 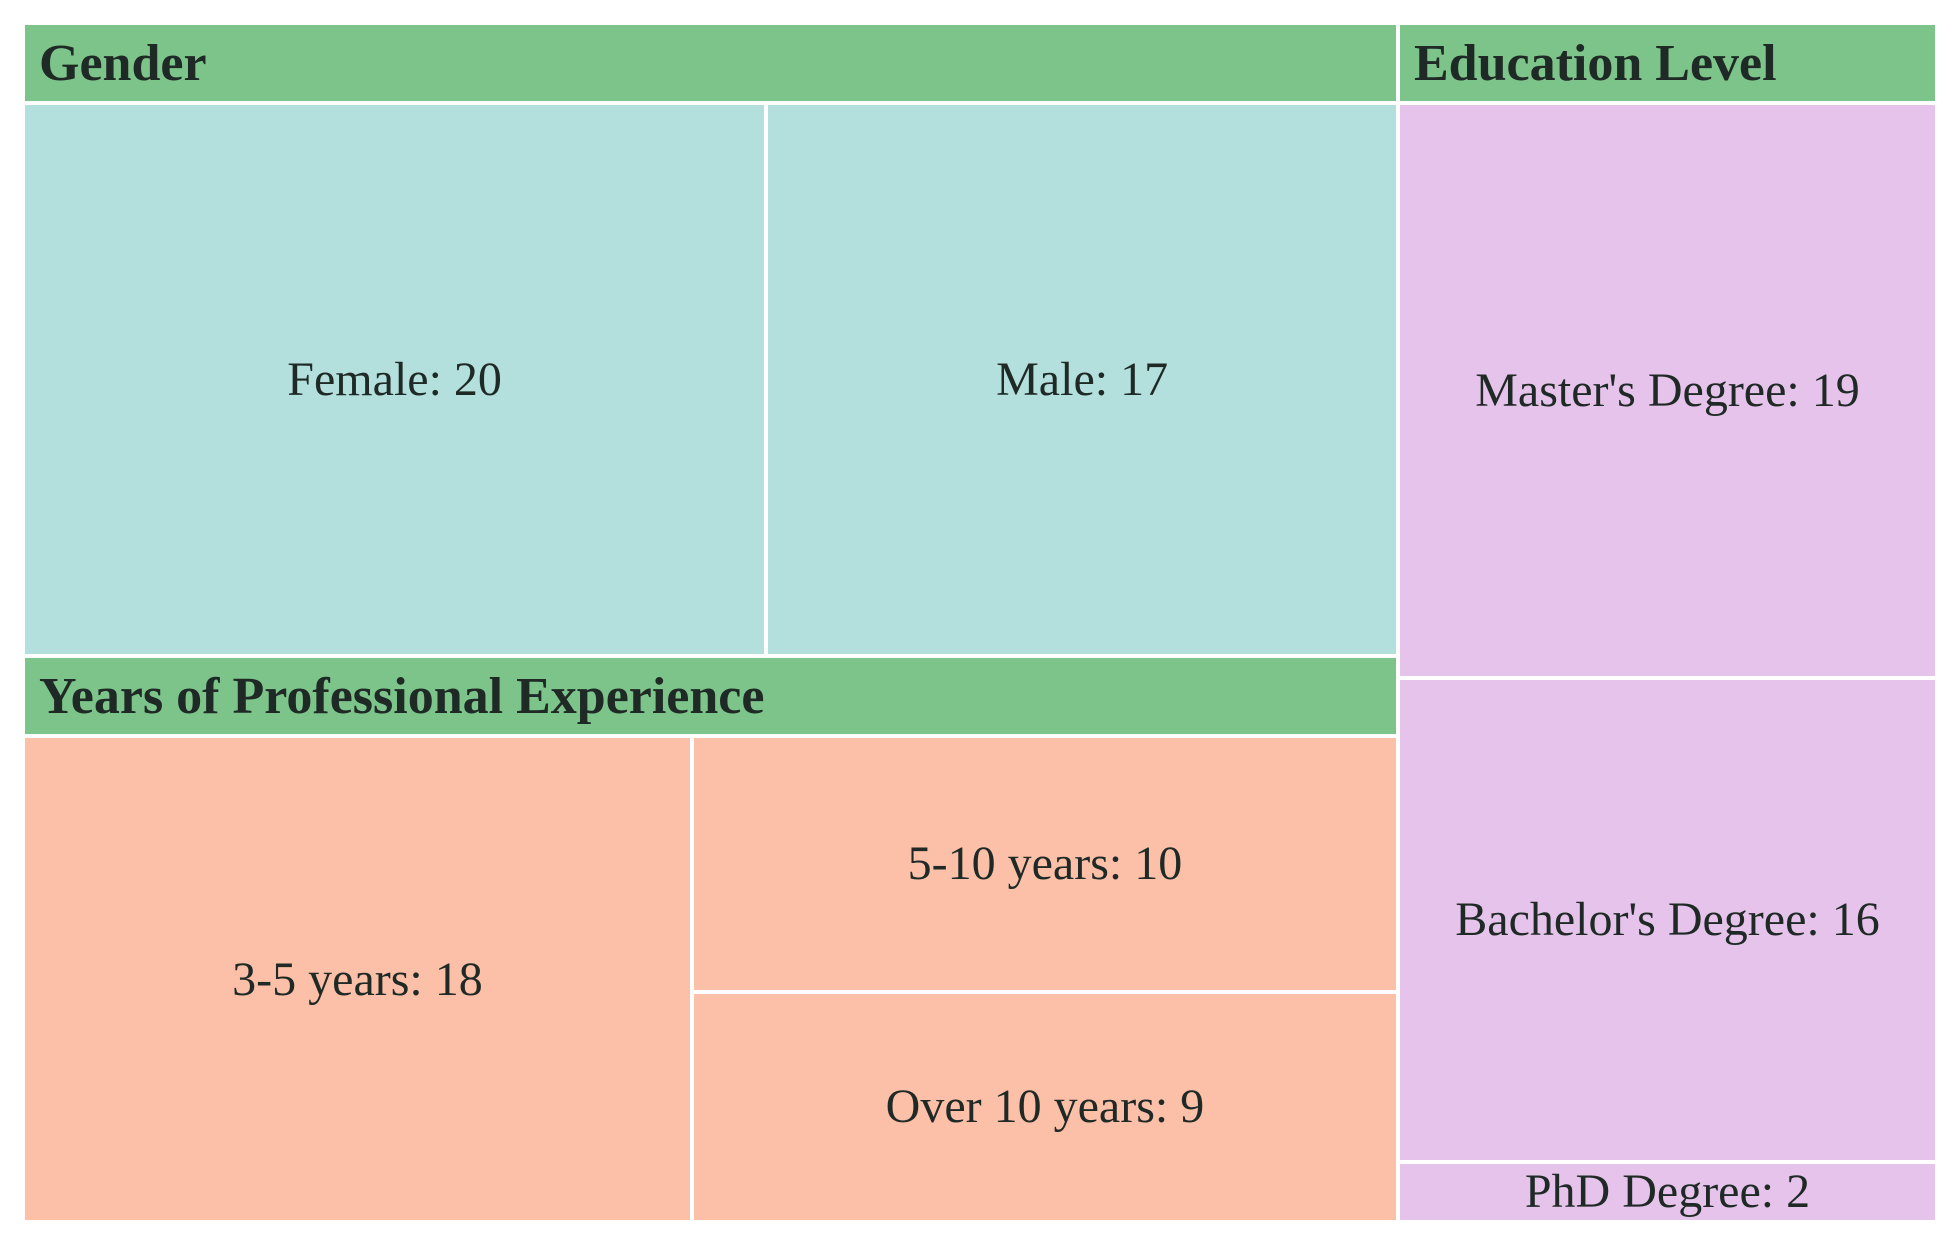 I want to click on cell-label: 5-10 years: 10, so click(x=1045, y=864).